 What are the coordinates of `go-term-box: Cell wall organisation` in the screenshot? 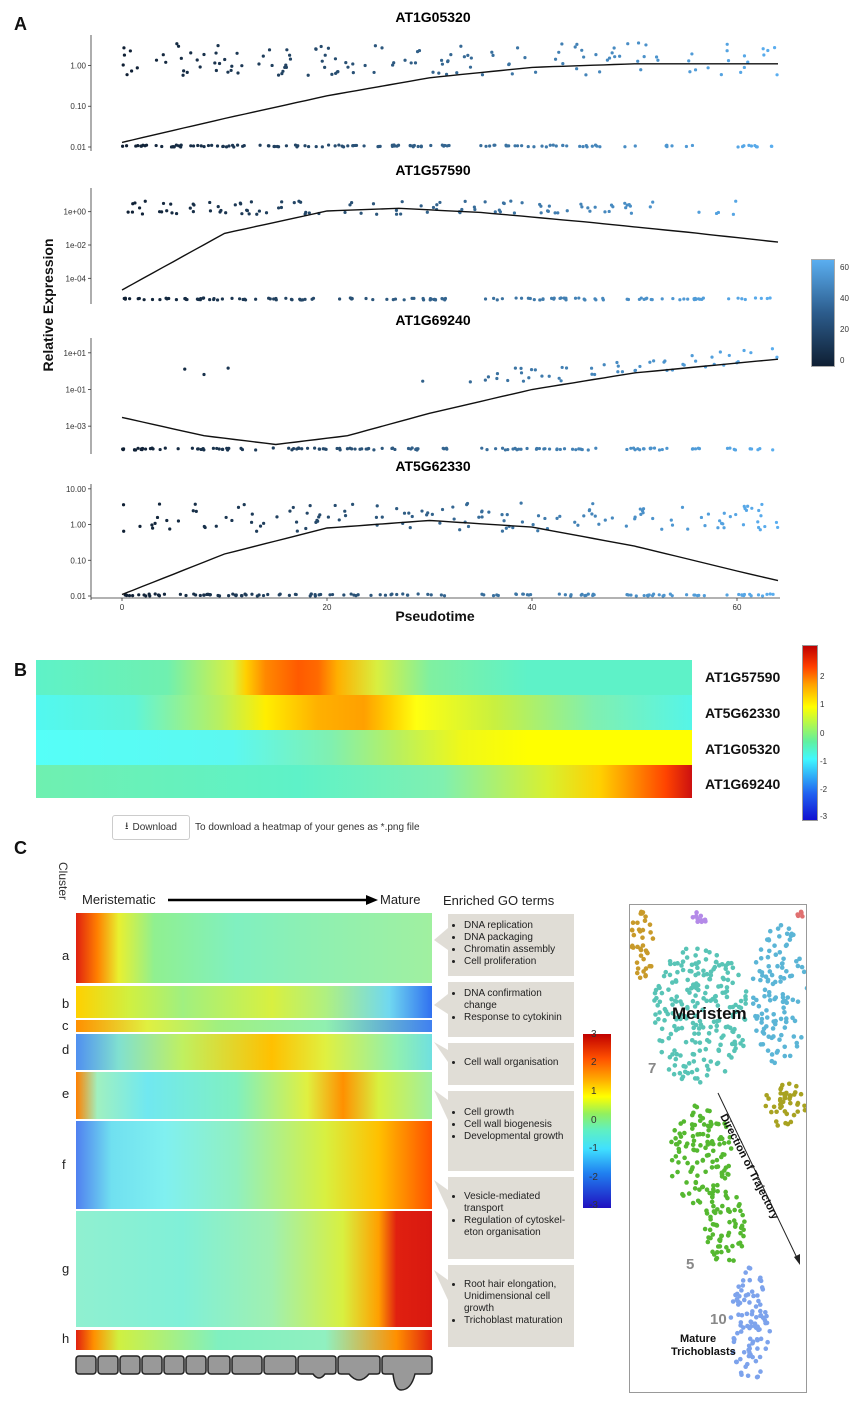 It's located at (511, 1064).